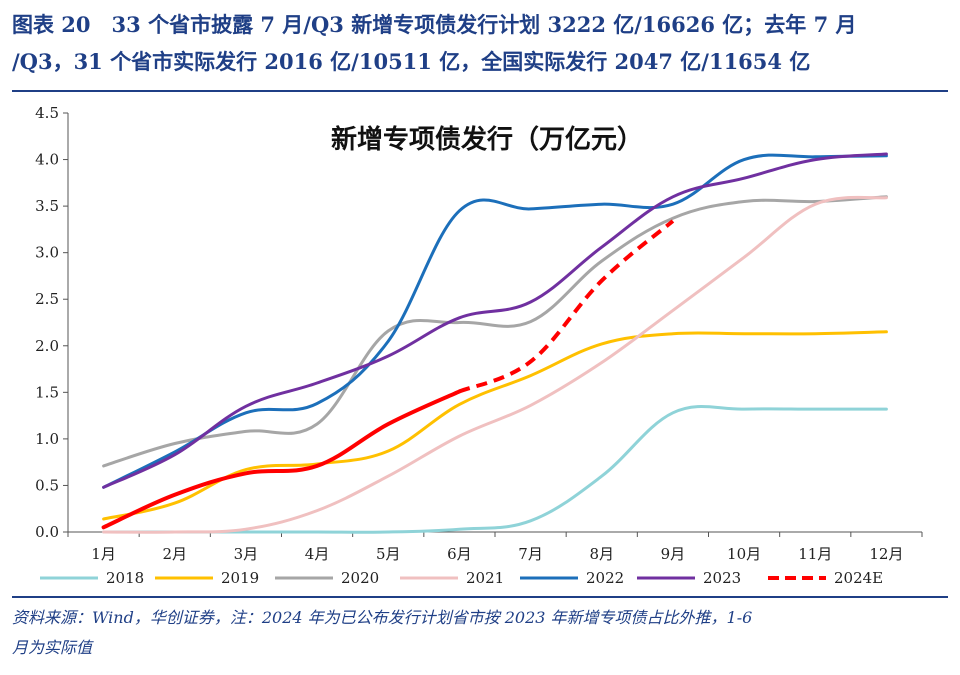 This screenshot has height=675, width=960. I want to click on source-rule, so click(480, 597).